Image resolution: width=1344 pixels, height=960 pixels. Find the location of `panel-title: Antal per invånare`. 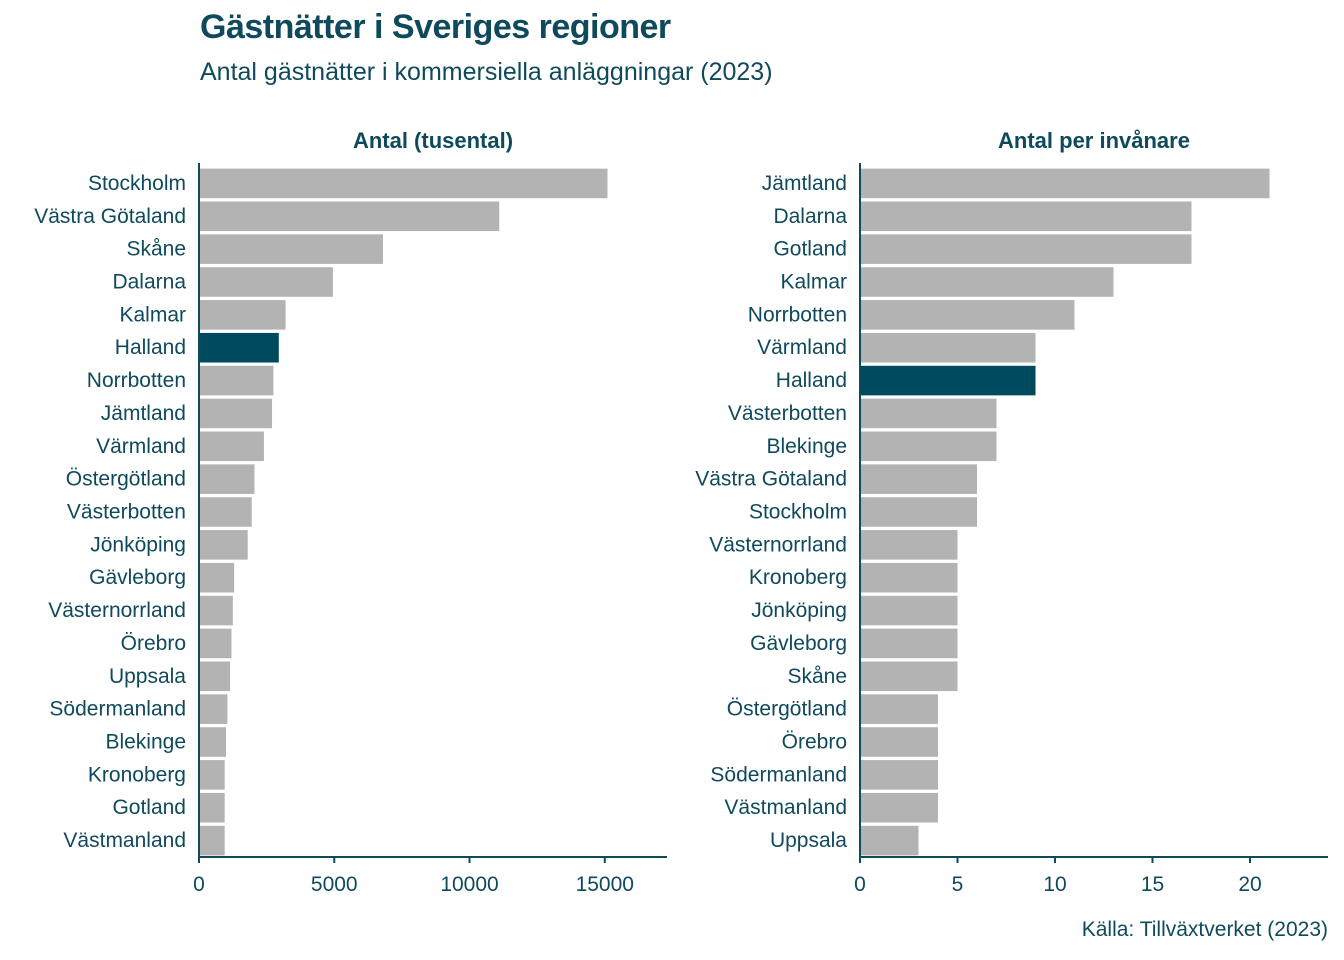

panel-title: Antal per invånare is located at coordinates (1094, 140).